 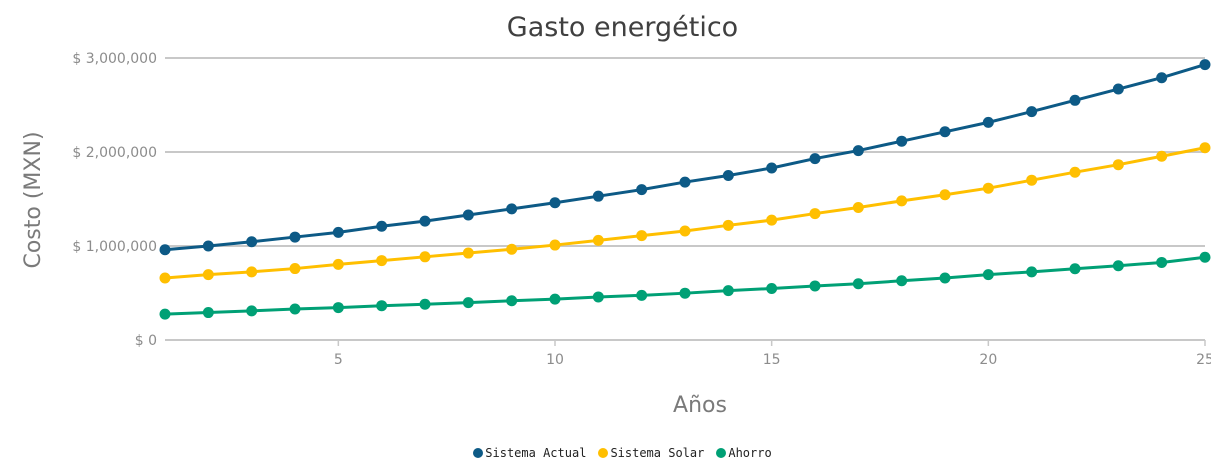 I want to click on legend-label: Sistema Solar, so click(x=657, y=453).